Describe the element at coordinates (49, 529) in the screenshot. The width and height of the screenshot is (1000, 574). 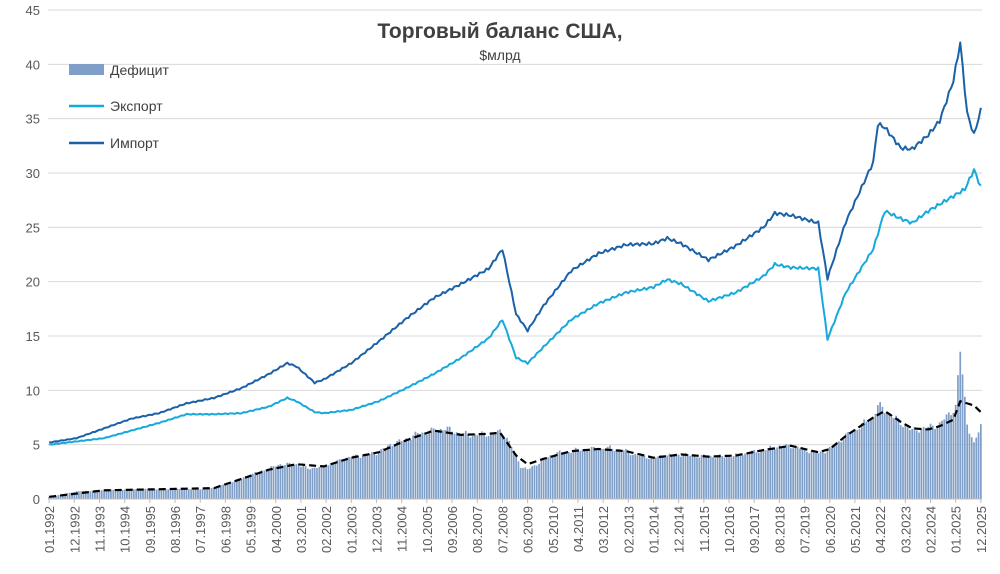
I see `x-tick-label: 01.1992` at that location.